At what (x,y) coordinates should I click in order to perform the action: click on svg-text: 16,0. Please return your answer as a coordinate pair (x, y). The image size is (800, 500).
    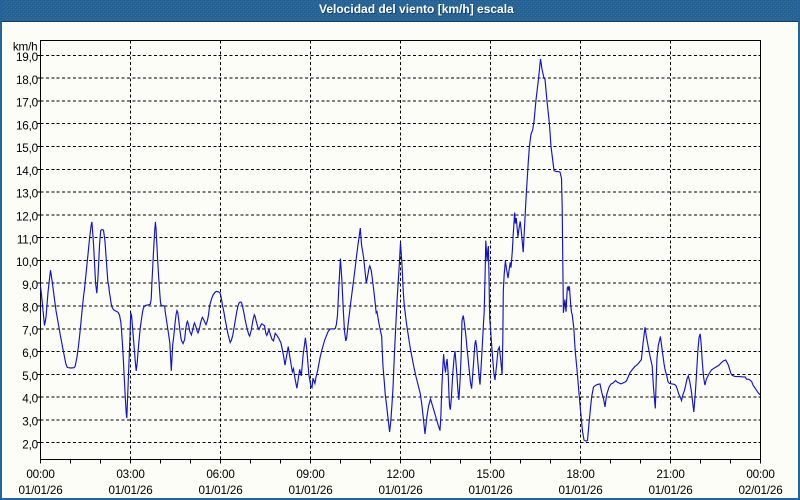
    Looking at the image, I should click on (27, 125).